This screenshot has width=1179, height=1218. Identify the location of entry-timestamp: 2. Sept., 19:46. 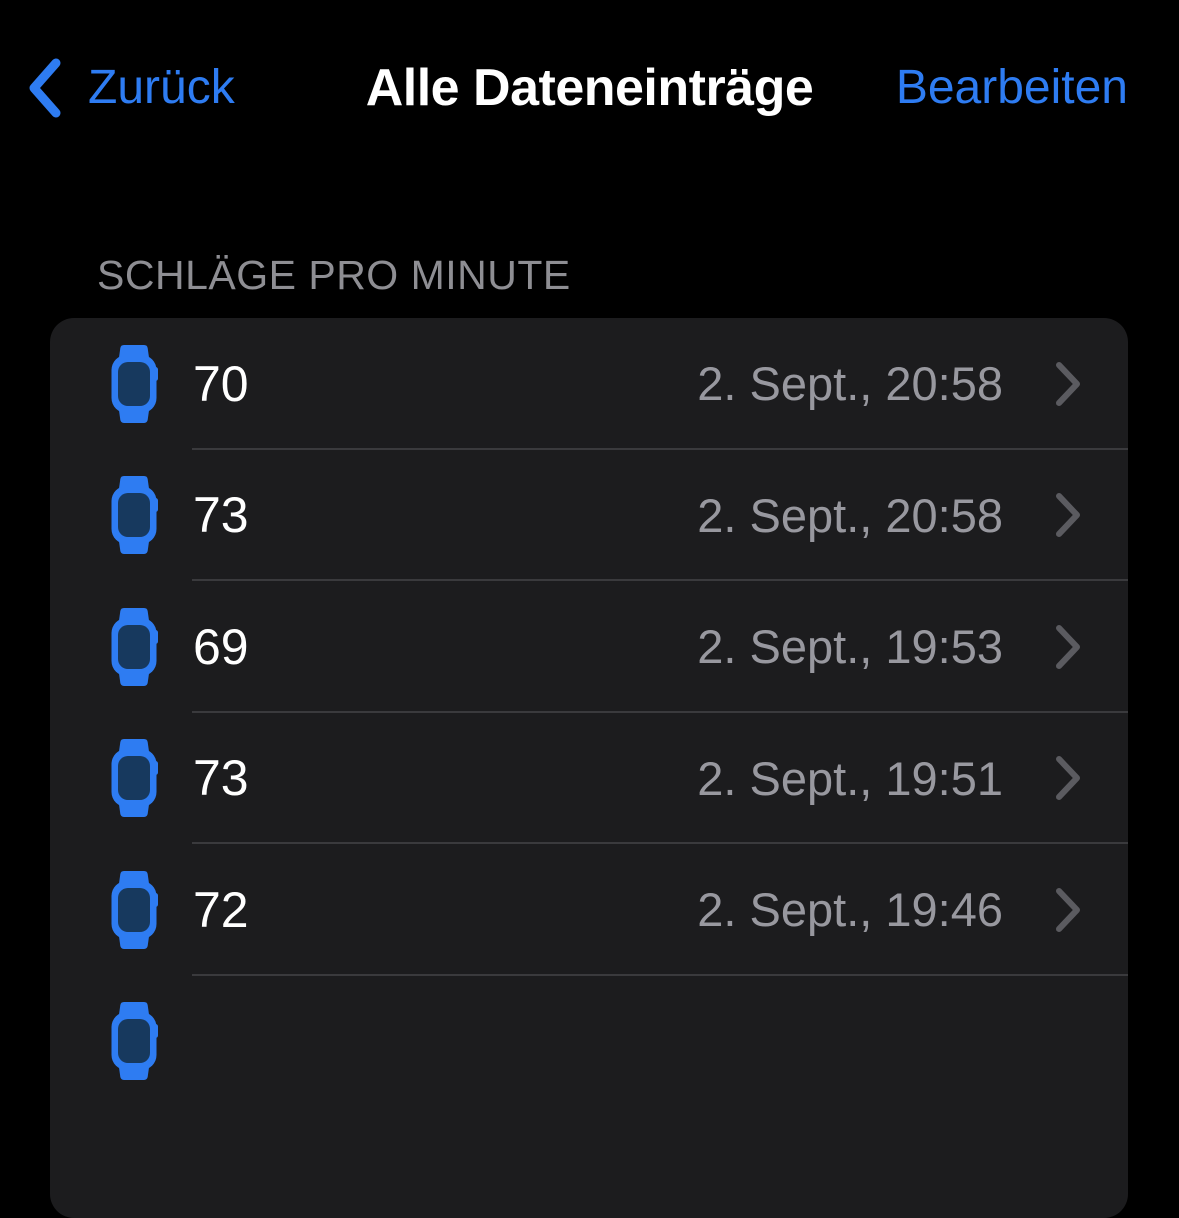
(850, 910).